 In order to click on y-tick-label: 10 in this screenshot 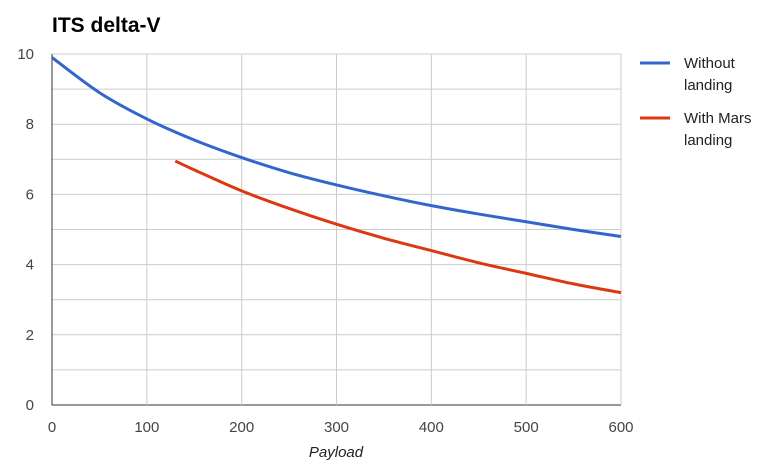, I will do `click(25, 54)`.